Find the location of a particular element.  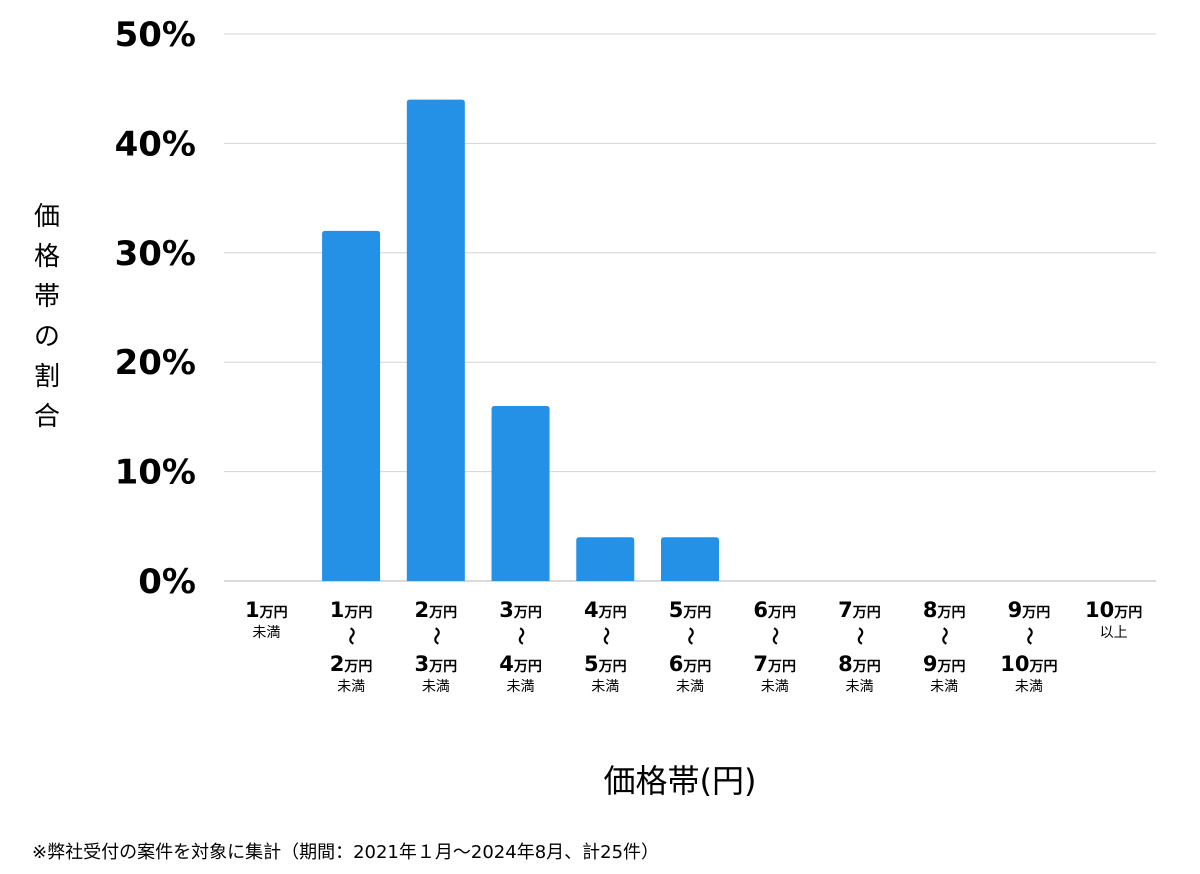

y-tick-labels: 0% 10% 20% 30% 40% 50% is located at coordinates (155, 308).